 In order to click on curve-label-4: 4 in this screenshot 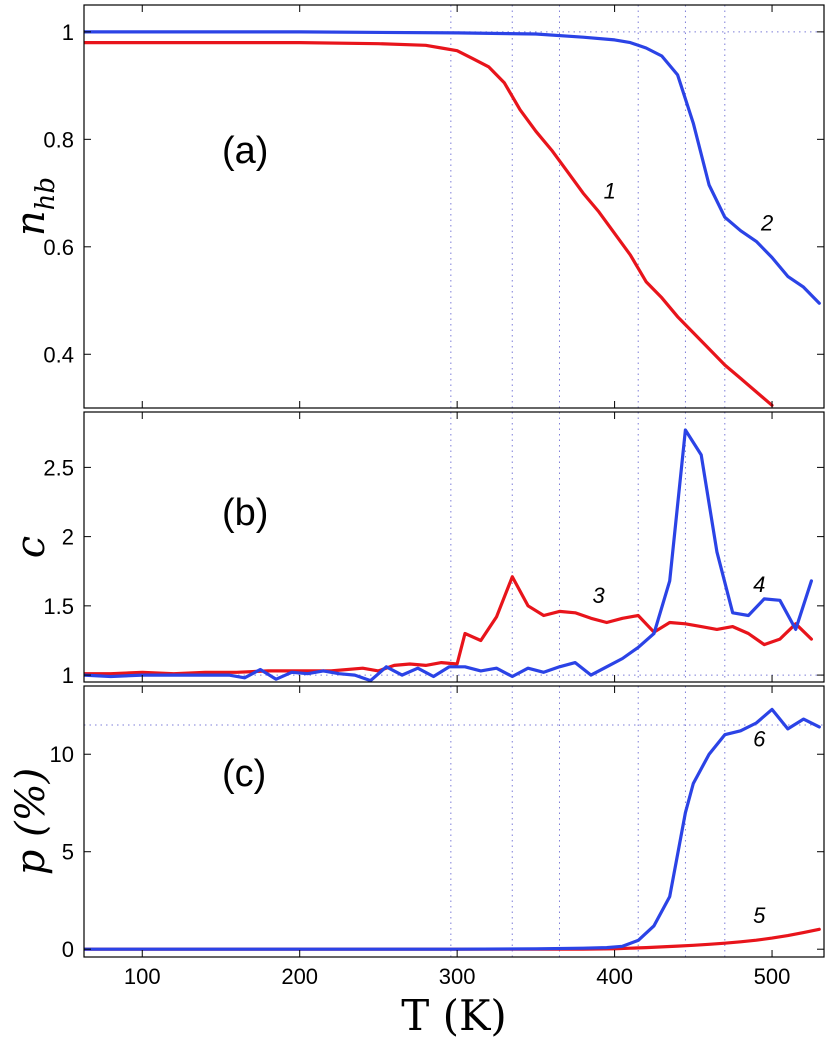, I will do `click(759, 584)`.